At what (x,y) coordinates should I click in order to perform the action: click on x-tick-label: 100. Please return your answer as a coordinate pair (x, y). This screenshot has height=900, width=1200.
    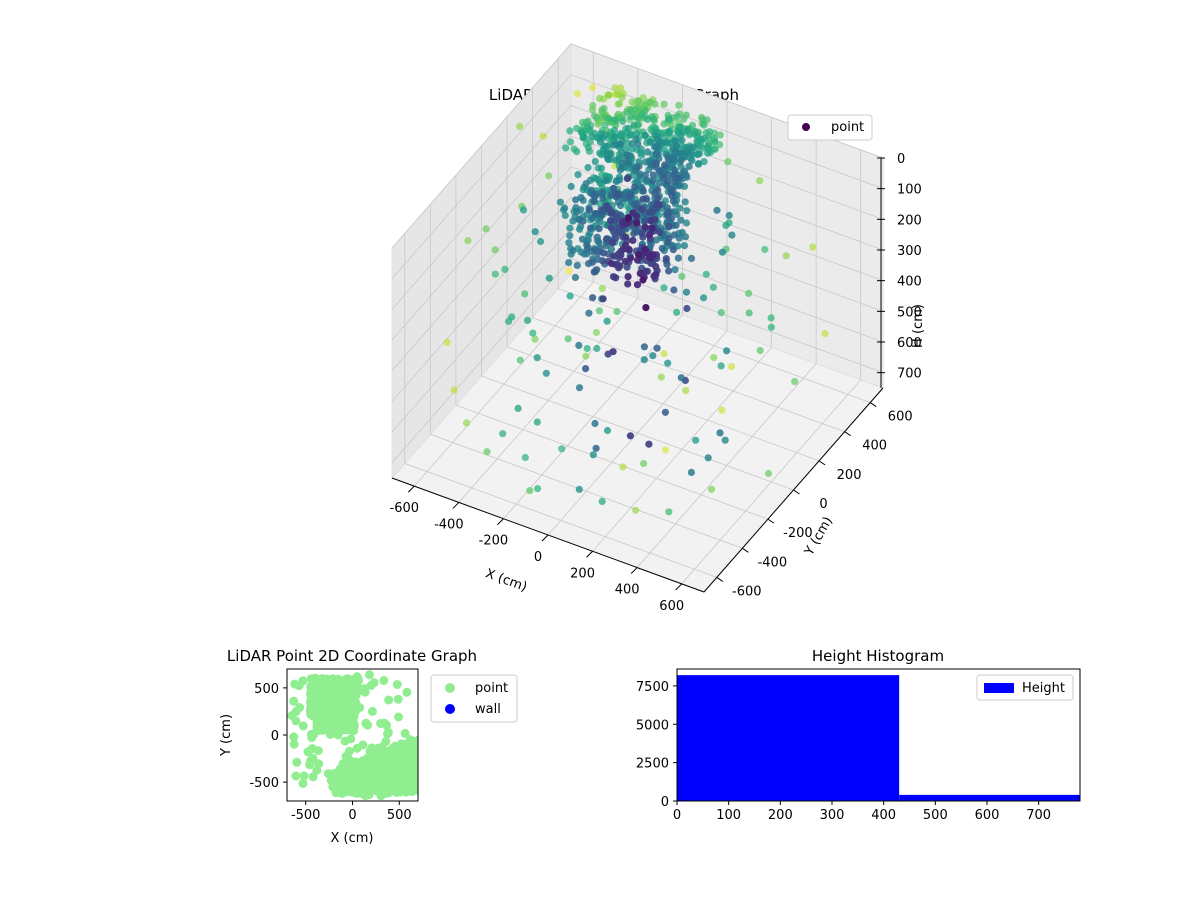
    Looking at the image, I should click on (728, 815).